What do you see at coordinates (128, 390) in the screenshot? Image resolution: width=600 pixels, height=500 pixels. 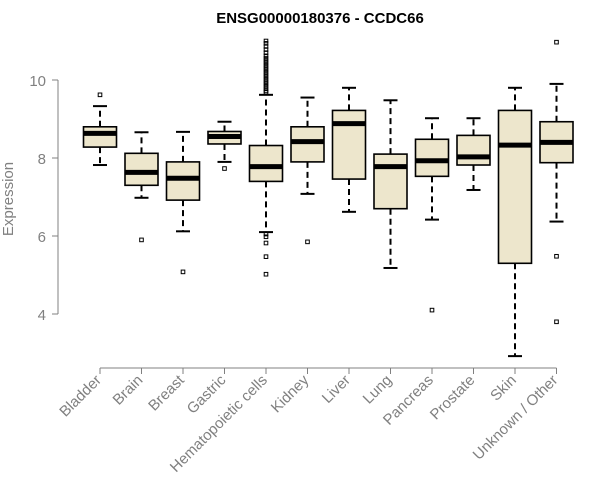 I see `category-label: Brain` at bounding box center [128, 390].